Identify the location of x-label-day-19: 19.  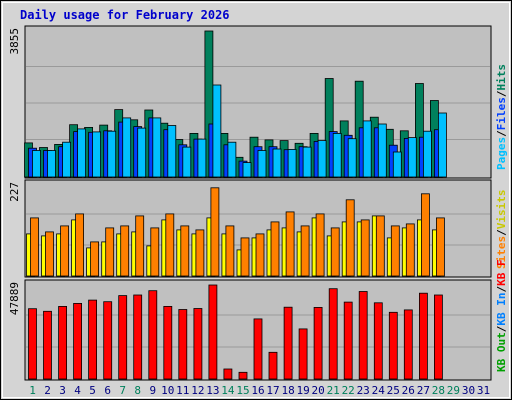
(302, 390).